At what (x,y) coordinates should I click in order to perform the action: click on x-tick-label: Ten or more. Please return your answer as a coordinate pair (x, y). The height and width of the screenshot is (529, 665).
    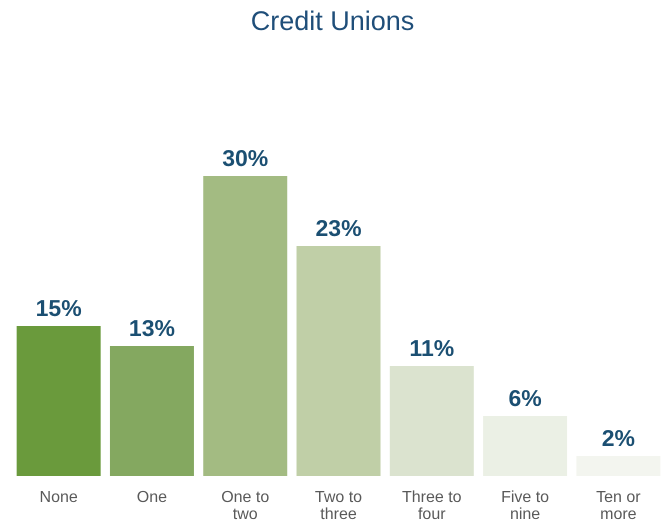
    Looking at the image, I should click on (619, 506).